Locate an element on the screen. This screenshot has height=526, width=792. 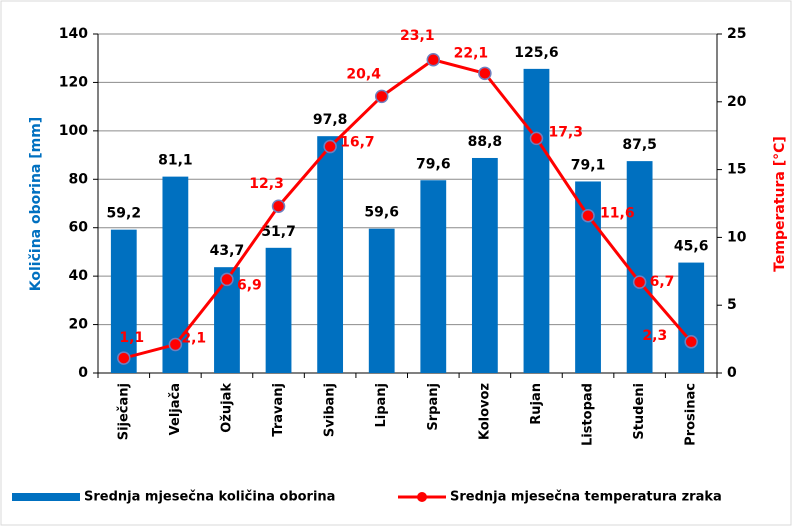
y2-axis-title: Temperatura [°C] is located at coordinates (780, 204).